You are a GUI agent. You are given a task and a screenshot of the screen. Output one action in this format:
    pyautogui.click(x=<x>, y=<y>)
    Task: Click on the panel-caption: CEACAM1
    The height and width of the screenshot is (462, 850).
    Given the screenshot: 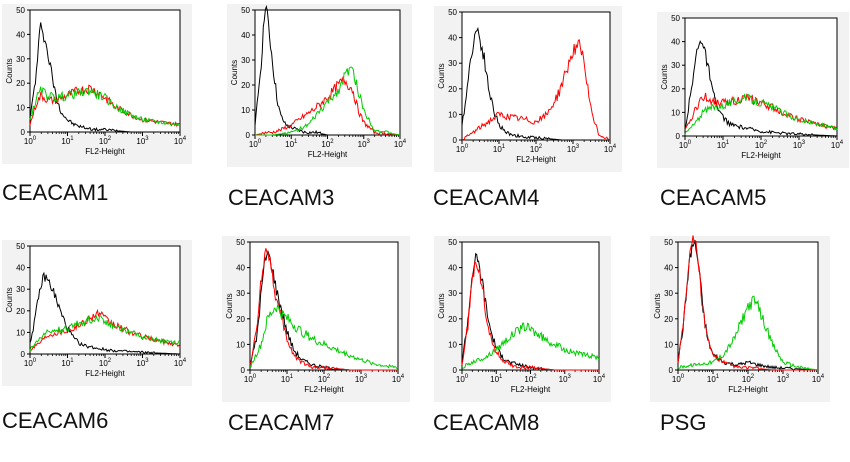 What is the action you would take?
    pyautogui.click(x=55, y=192)
    